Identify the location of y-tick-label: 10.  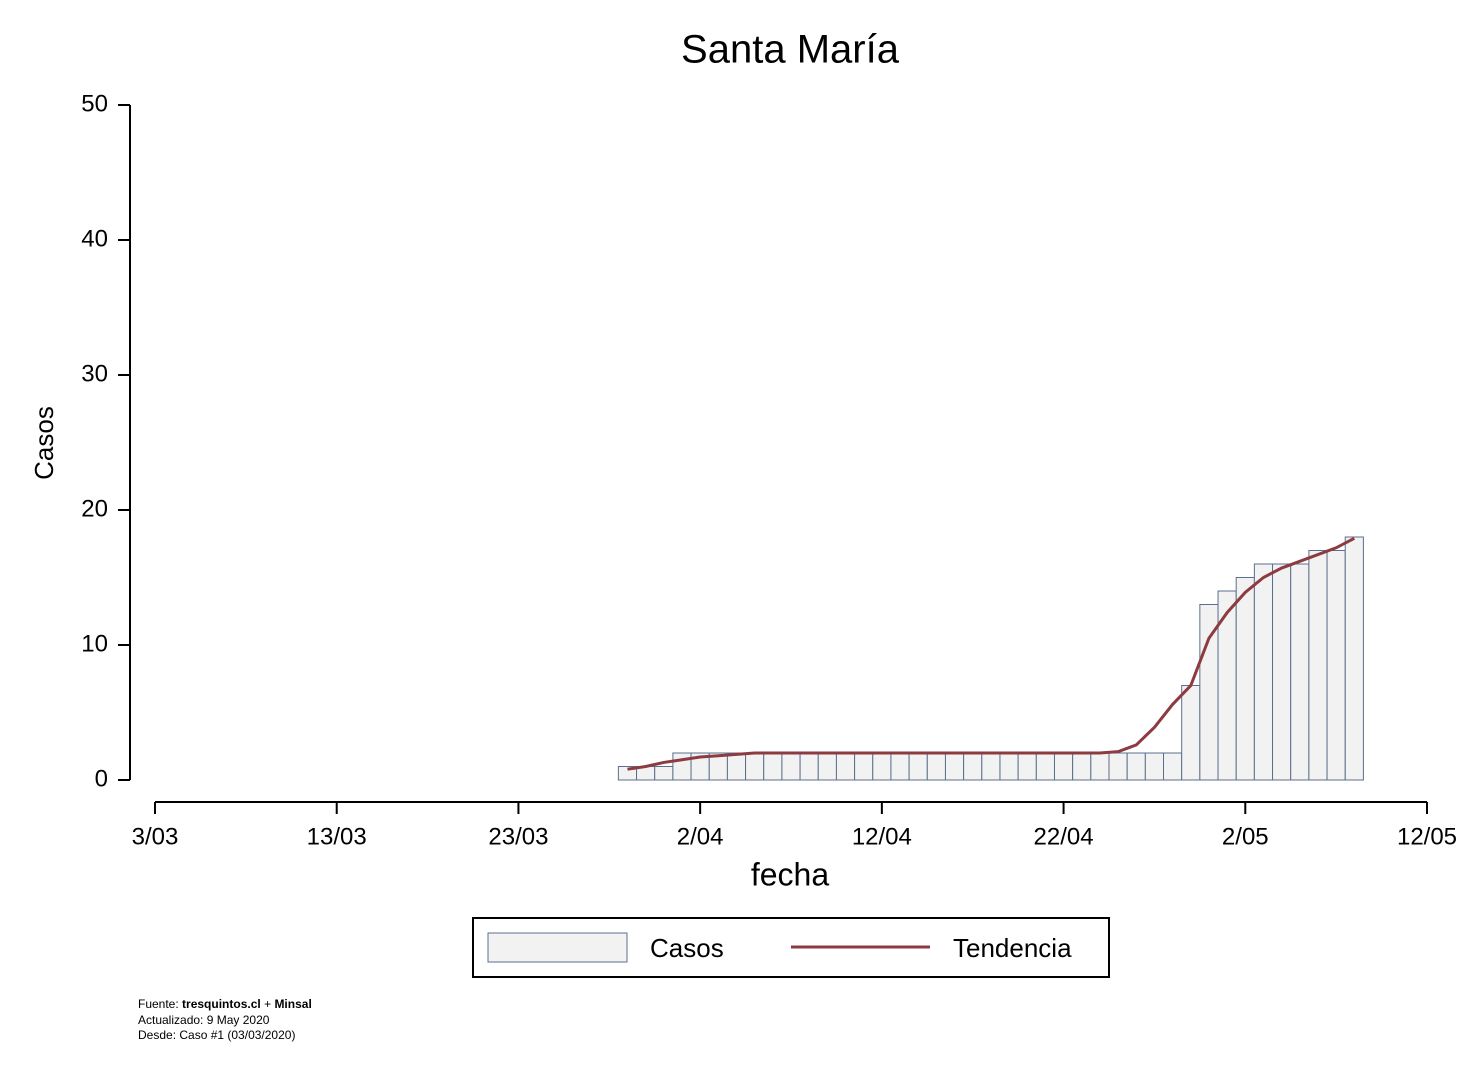
(94, 643).